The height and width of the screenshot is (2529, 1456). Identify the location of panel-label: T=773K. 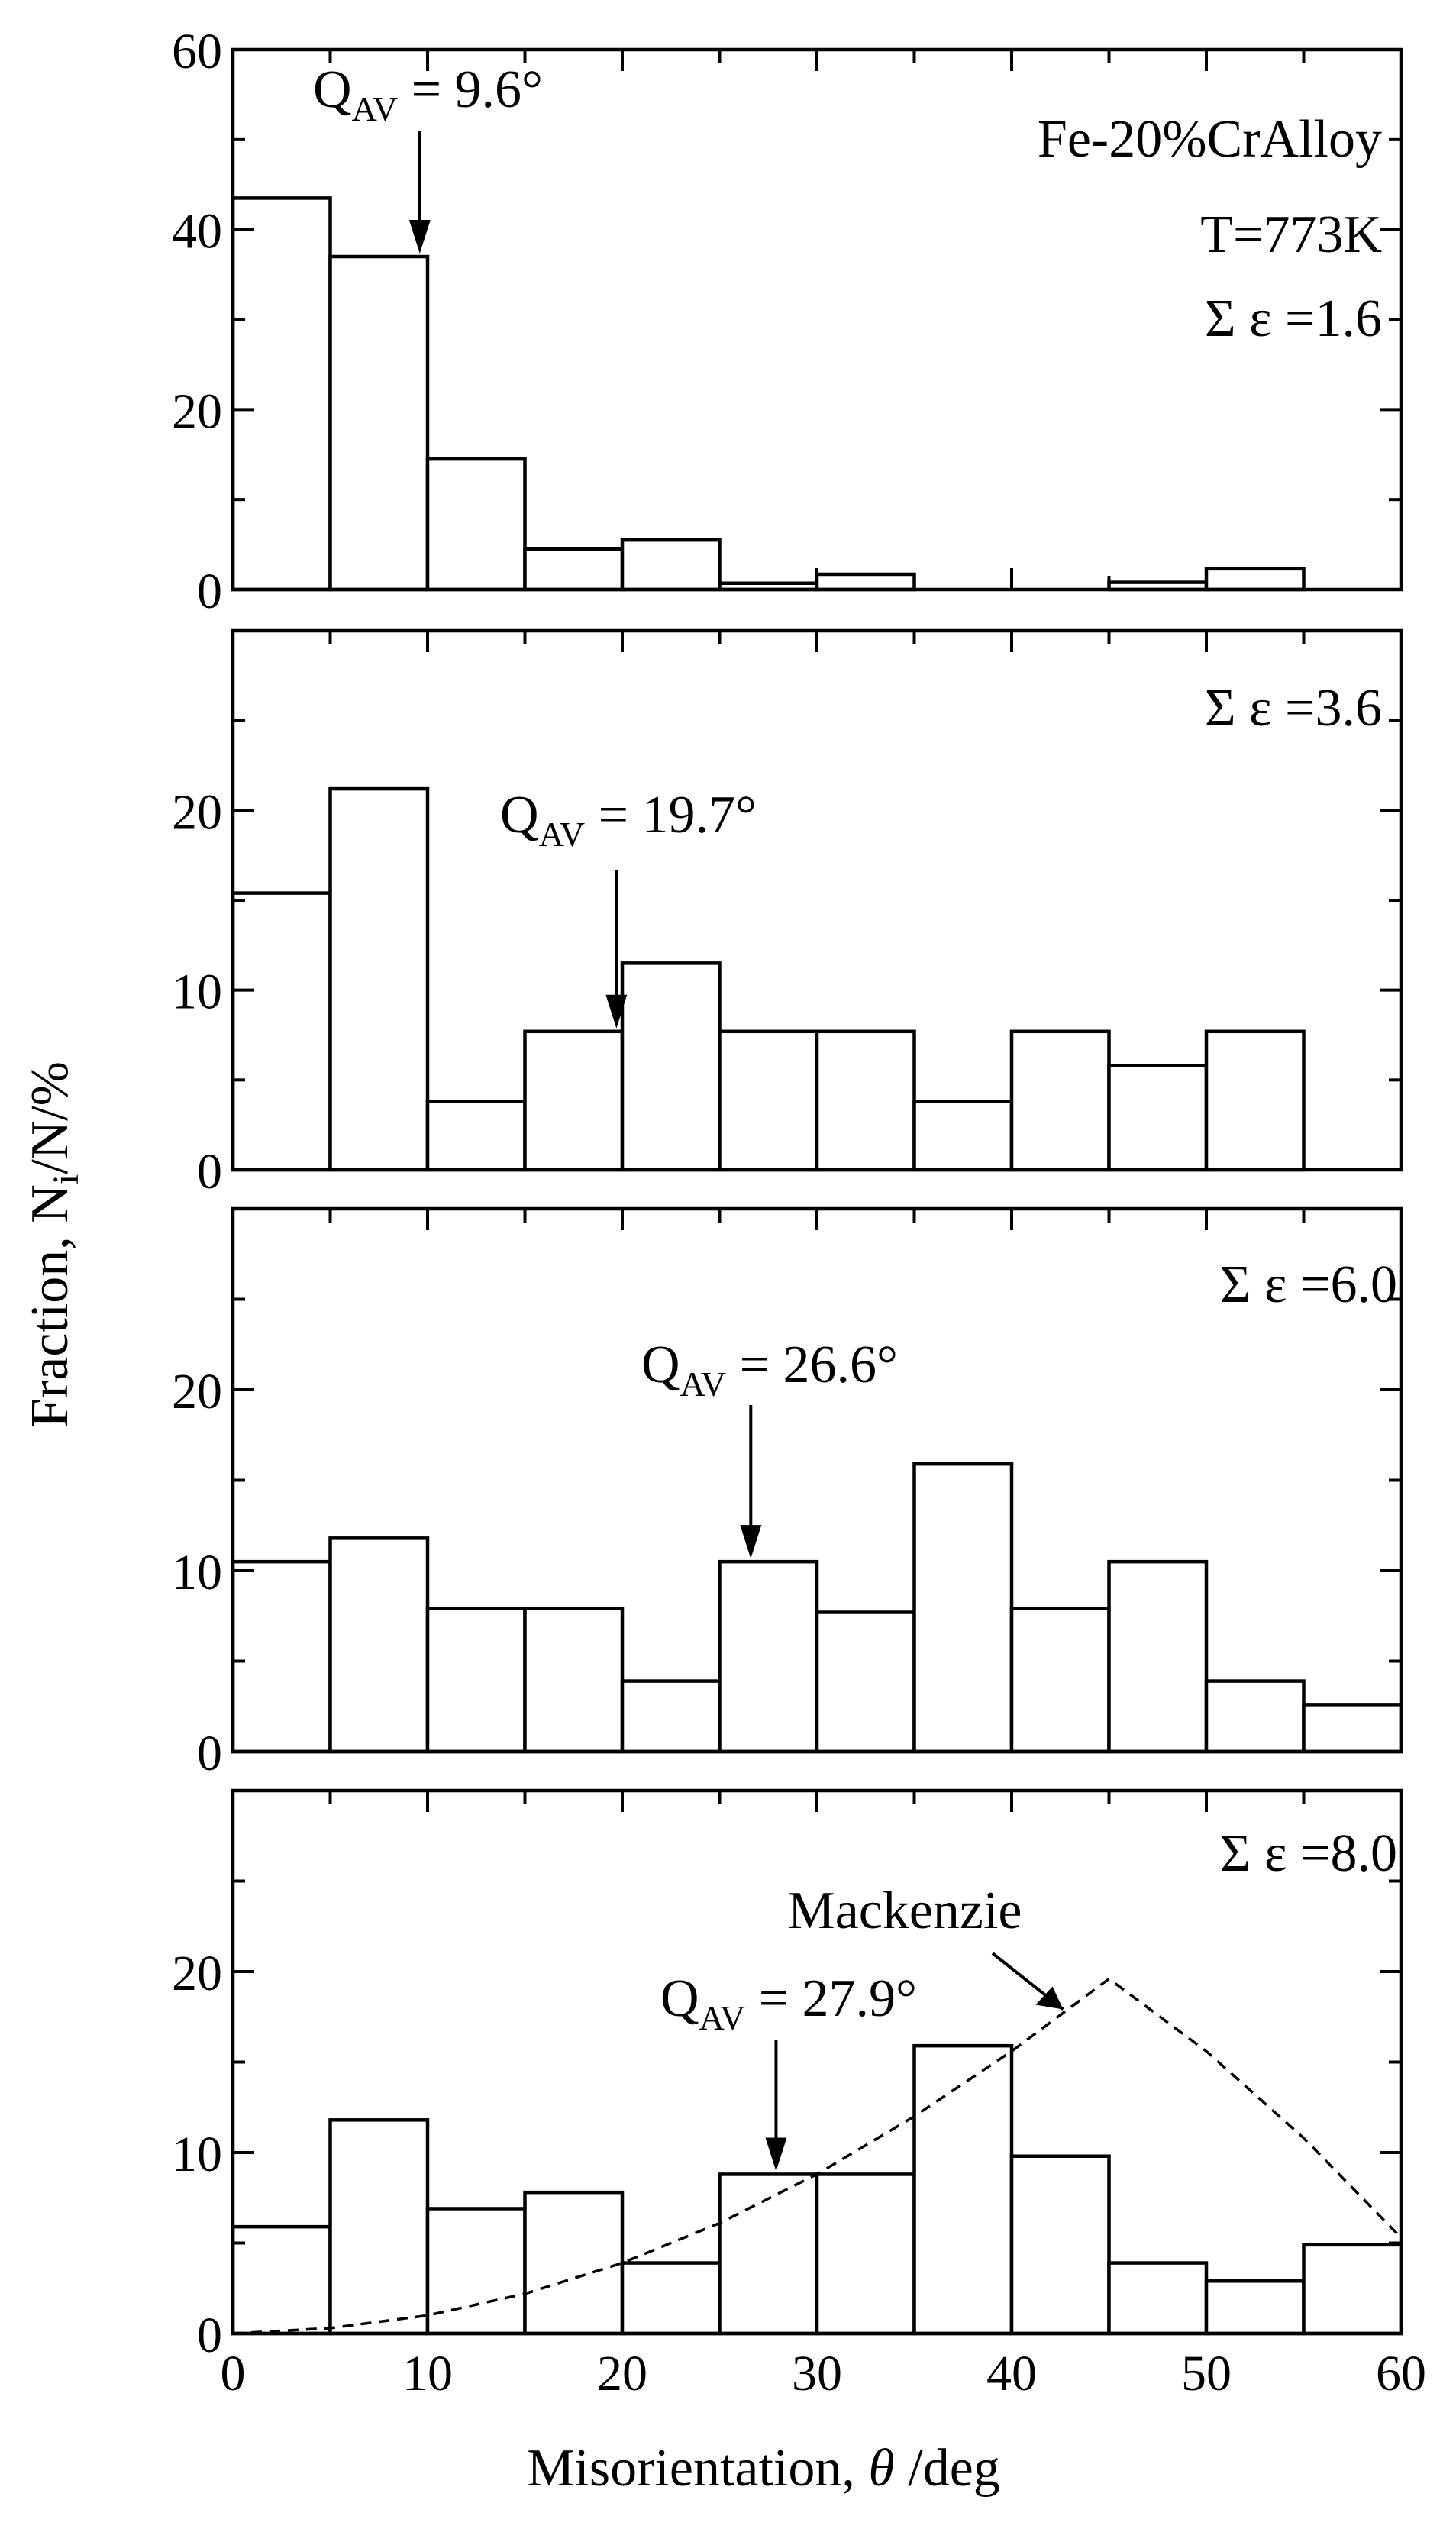
(1291, 234).